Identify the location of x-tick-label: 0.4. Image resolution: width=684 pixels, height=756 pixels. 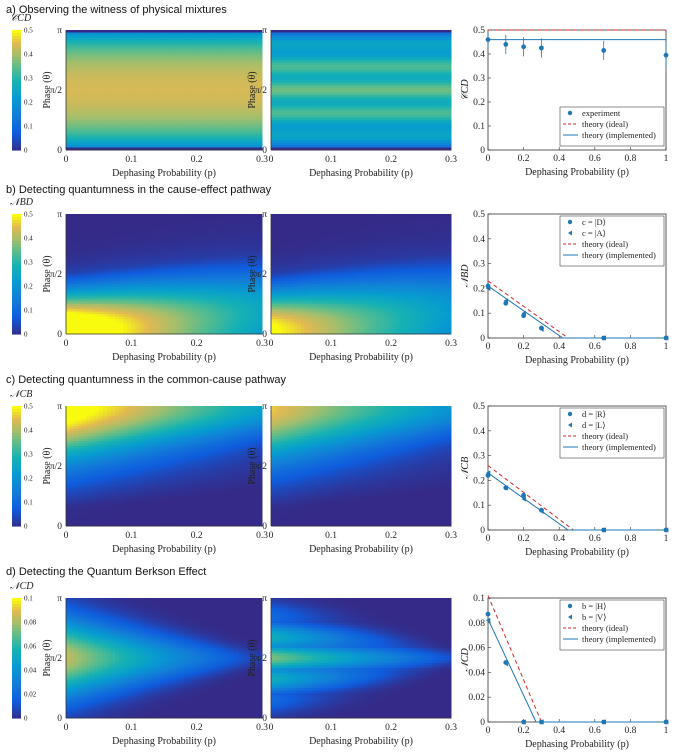
(559, 159).